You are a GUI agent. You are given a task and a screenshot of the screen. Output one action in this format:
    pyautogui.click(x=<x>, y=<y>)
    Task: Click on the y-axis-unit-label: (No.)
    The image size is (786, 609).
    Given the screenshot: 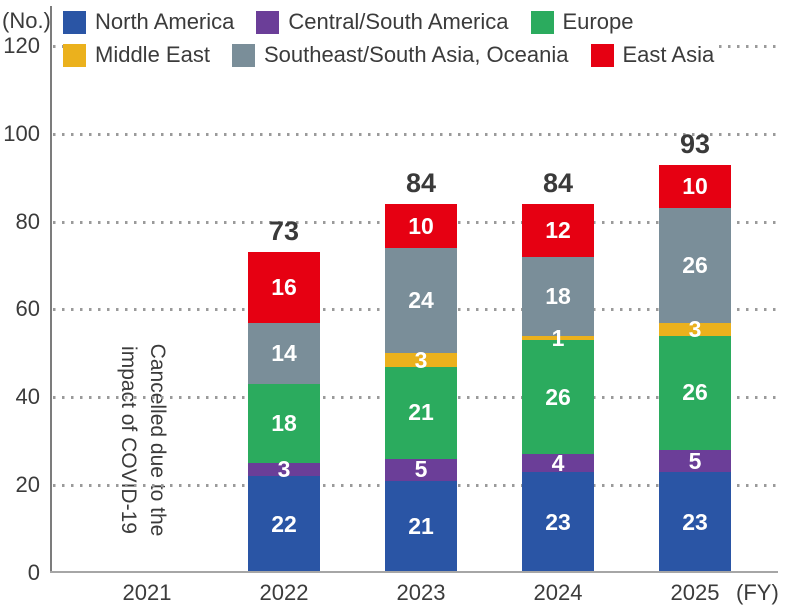 What is the action you would take?
    pyautogui.click(x=26, y=20)
    